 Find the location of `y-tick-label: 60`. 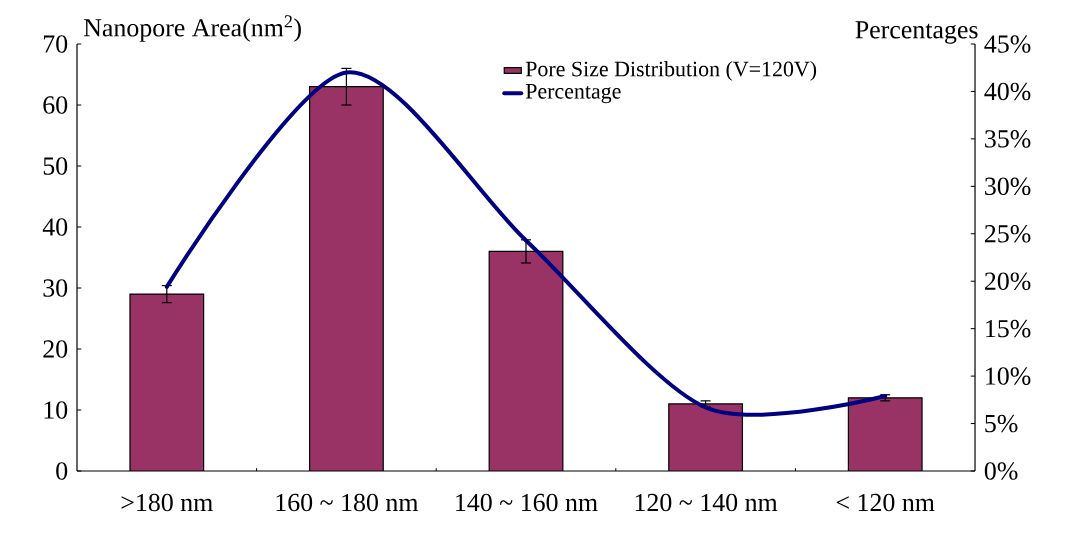

y-tick-label: 60 is located at coordinates (55, 105).